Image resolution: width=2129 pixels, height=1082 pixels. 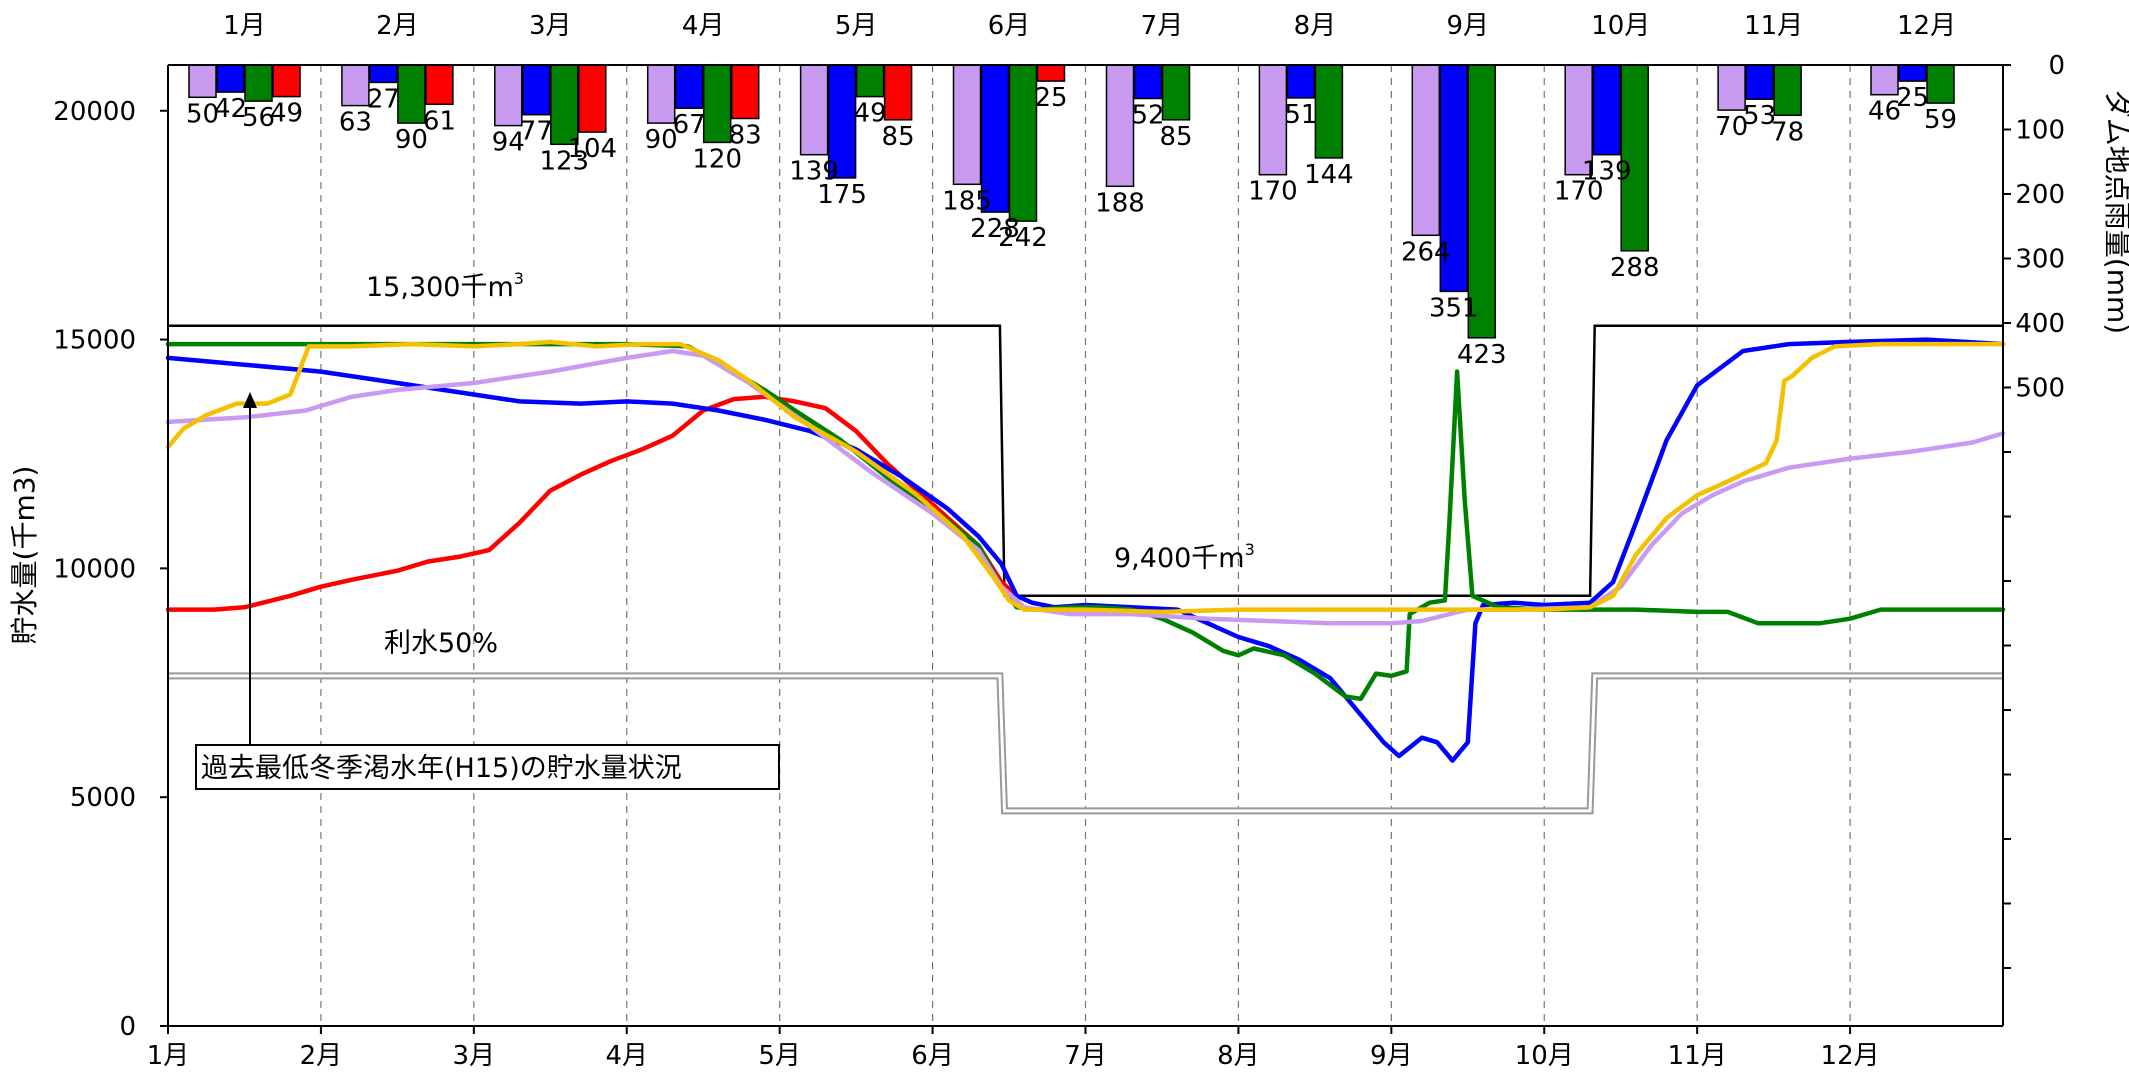 What do you see at coordinates (1147, 116) in the screenshot?
I see `rain-label-m7-s2: 52` at bounding box center [1147, 116].